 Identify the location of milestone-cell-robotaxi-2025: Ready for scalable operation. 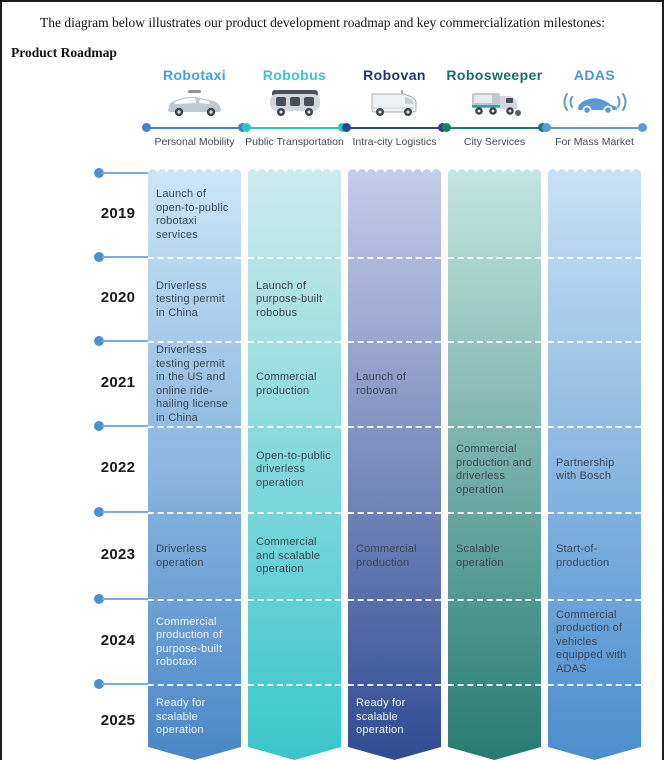
(194, 722).